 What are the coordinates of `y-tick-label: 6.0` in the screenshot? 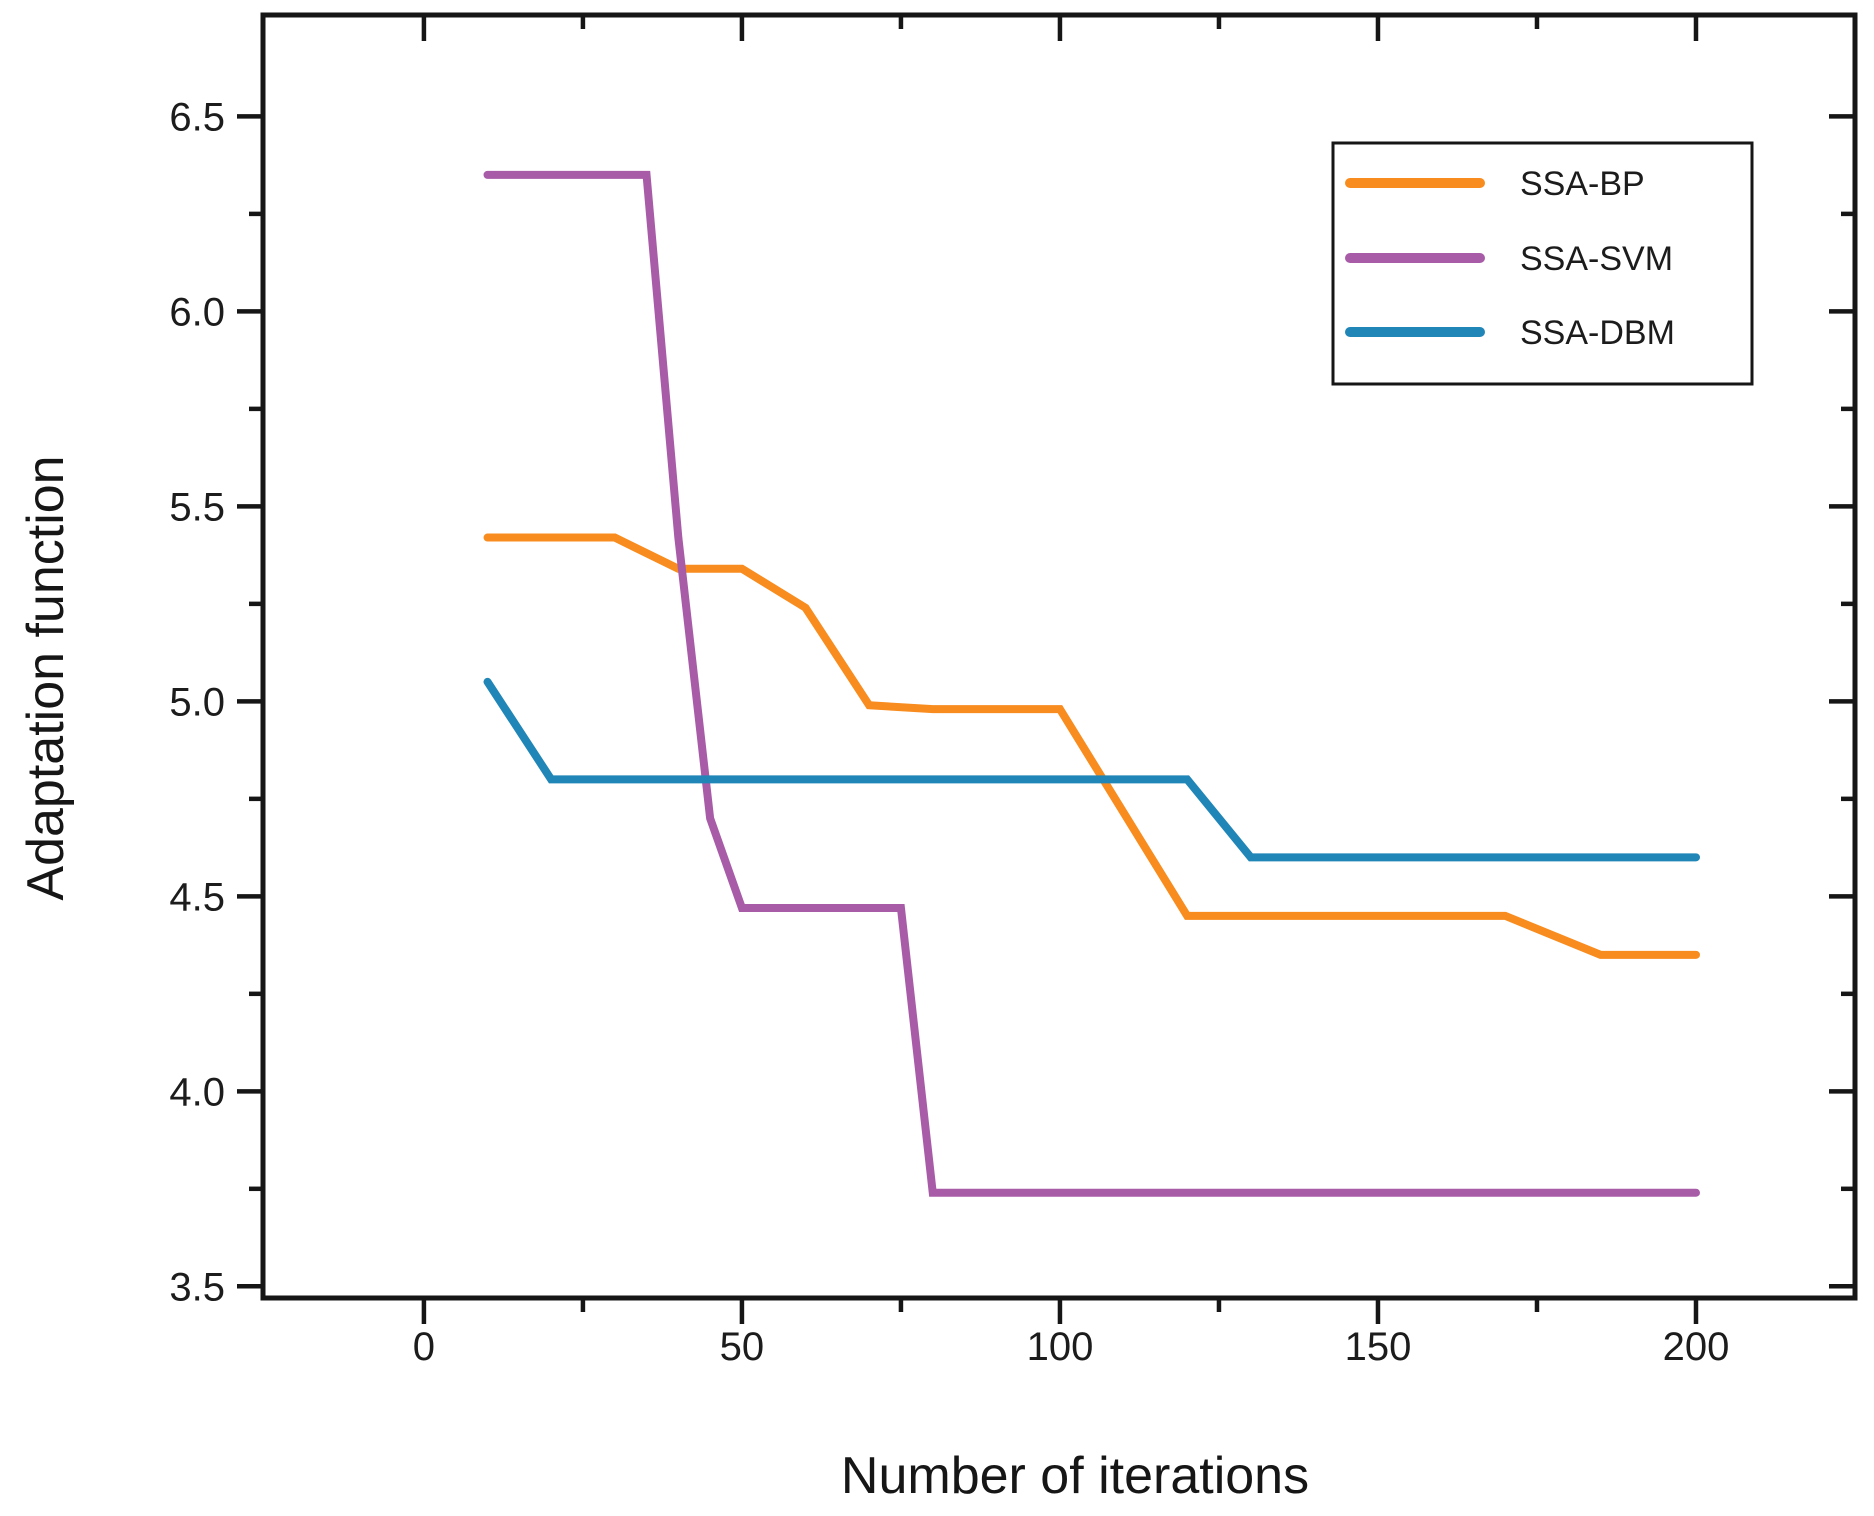 It's located at (197, 312).